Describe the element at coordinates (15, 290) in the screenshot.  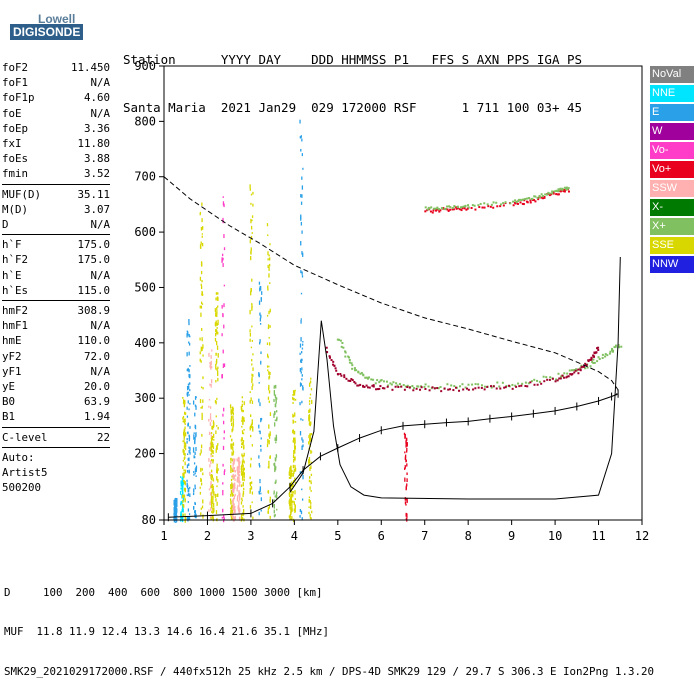
I see `parameter-name: h`Es` at that location.